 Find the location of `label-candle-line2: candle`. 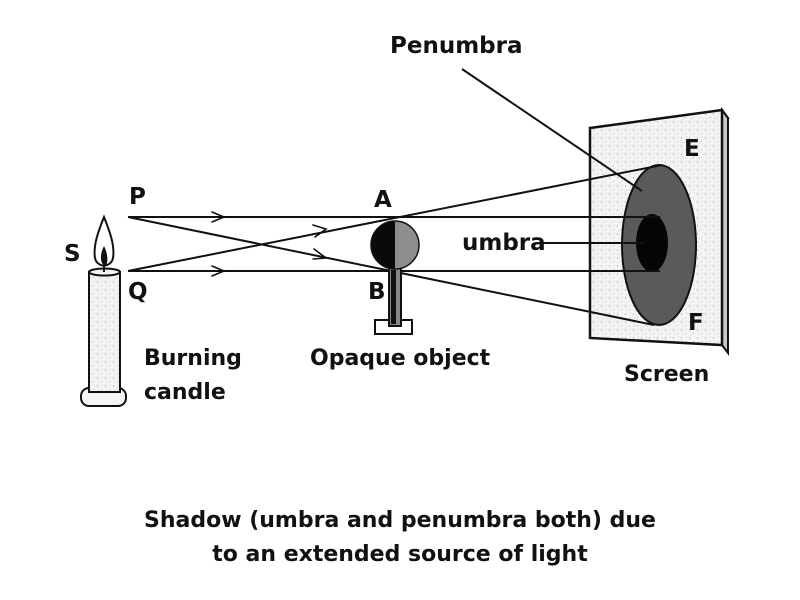

label-candle-line2: candle is located at coordinates (185, 392).